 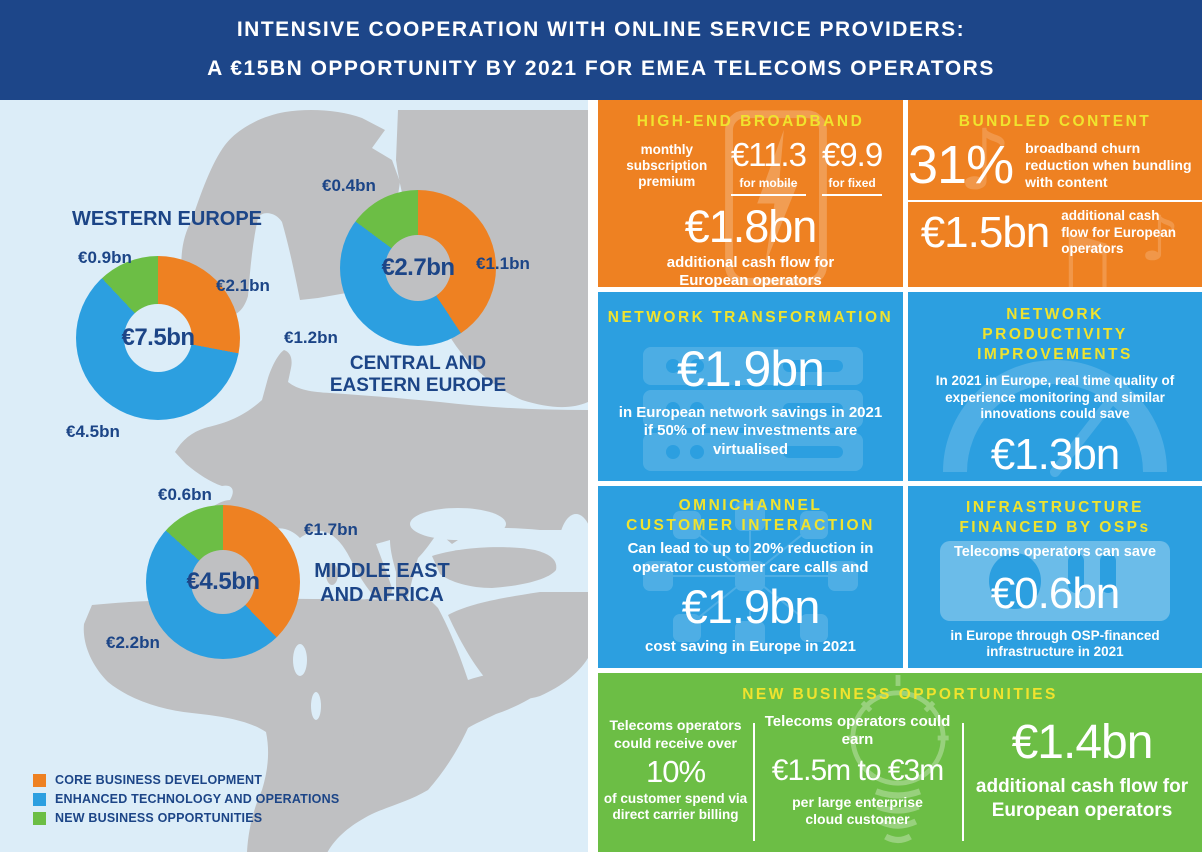 What do you see at coordinates (197, 799) in the screenshot?
I see `legend-label: ENHANCED TECHNOLOGY AND OPERATIONS` at bounding box center [197, 799].